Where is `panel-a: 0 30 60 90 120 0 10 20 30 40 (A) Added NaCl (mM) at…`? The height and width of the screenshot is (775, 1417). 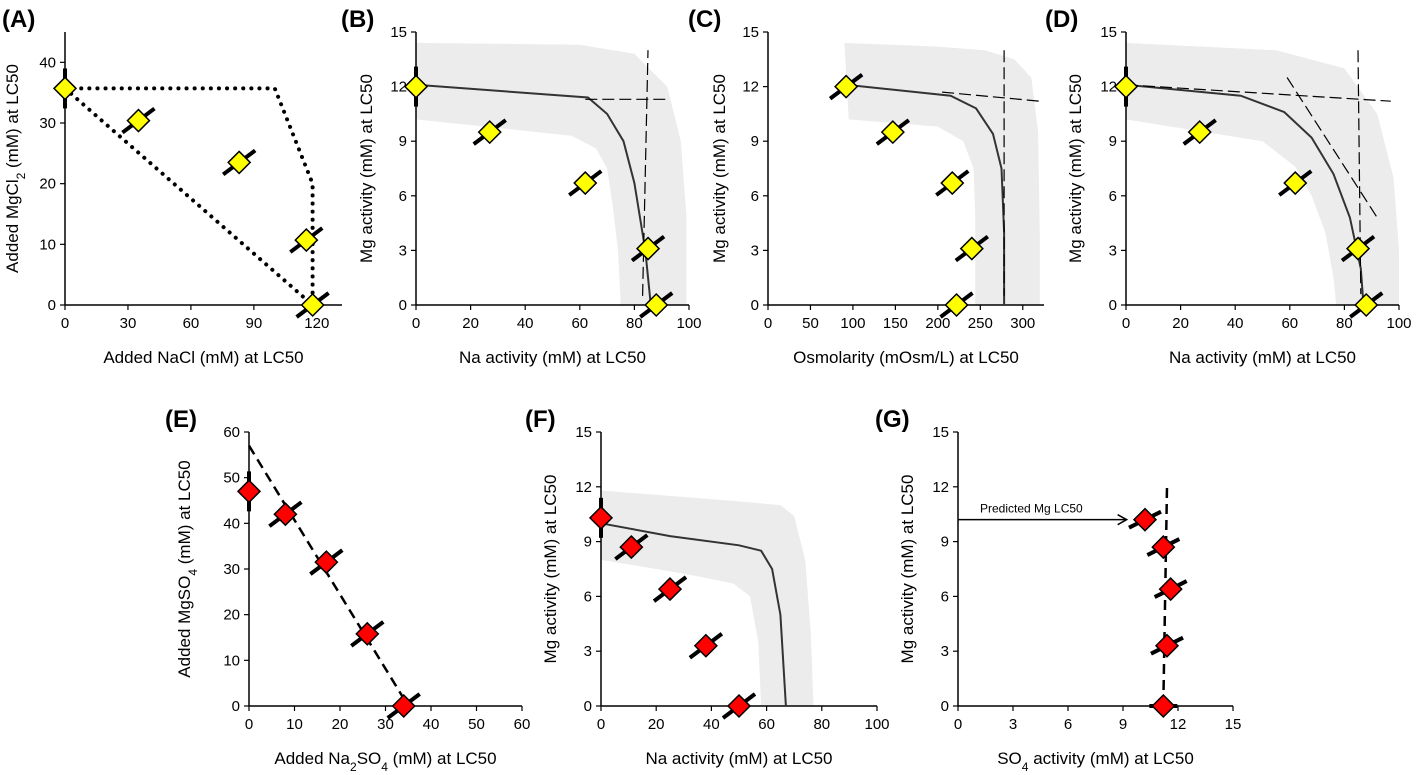
panel-a: 0 30 60 90 120 0 10 20 30 40 (A) Added NaCl (mM) at… is located at coordinates (172, 186).